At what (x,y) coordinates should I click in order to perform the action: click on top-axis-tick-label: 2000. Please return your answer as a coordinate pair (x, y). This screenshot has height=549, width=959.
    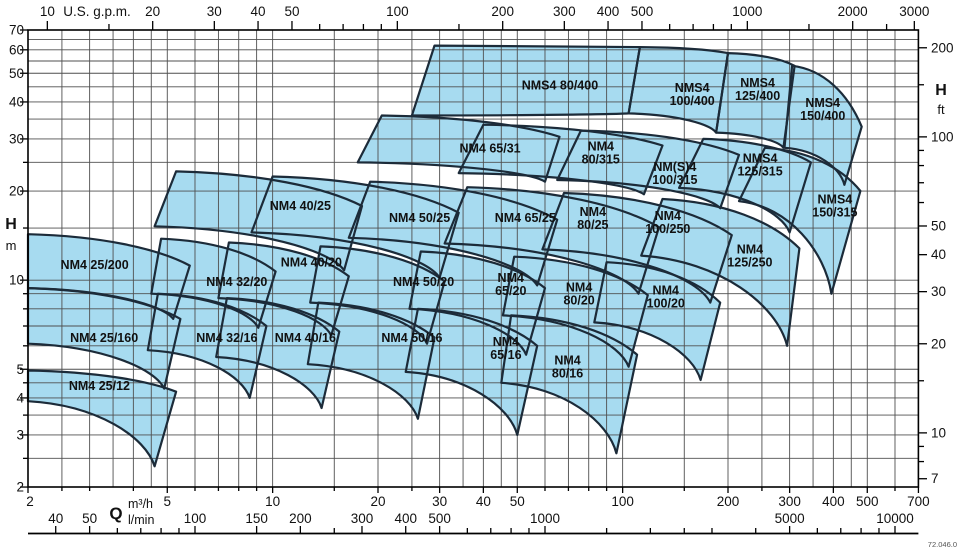
    Looking at the image, I should click on (853, 11).